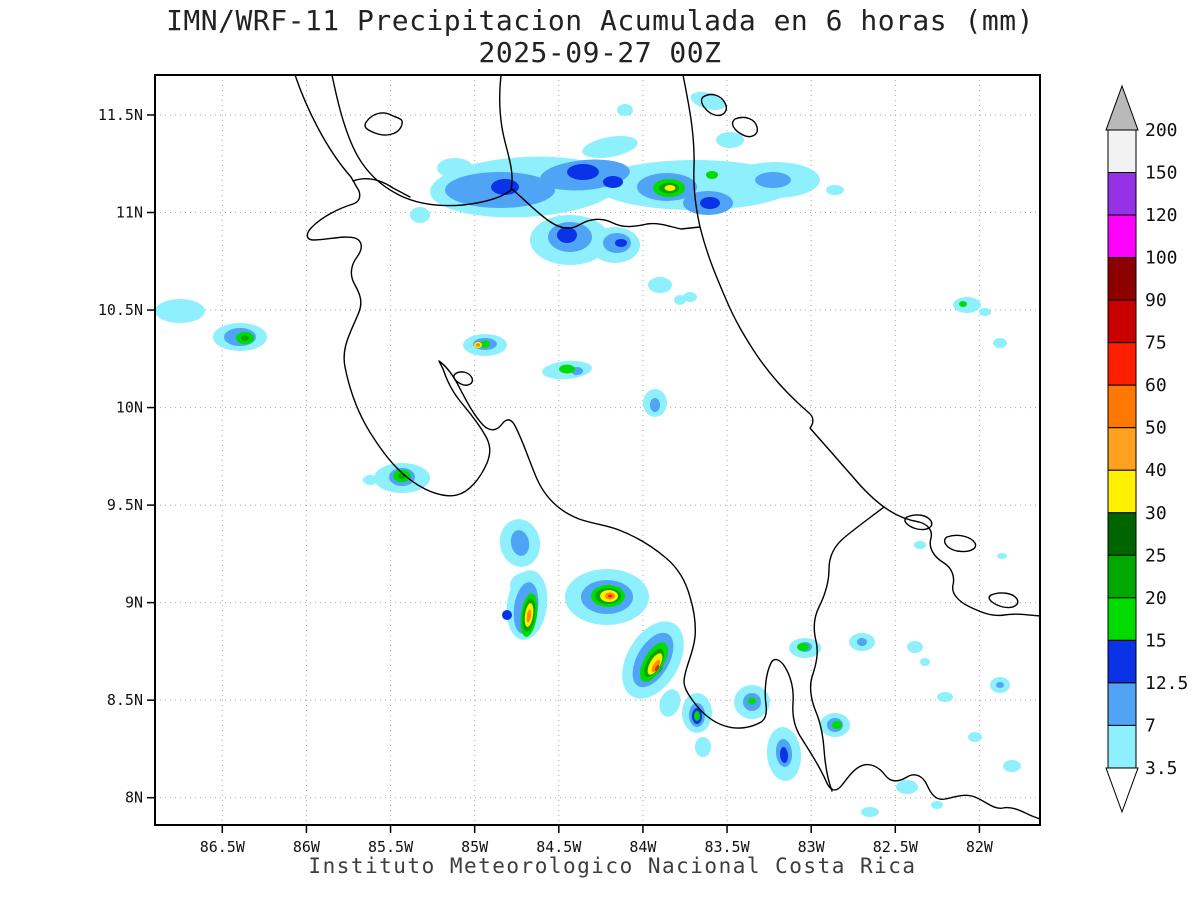  What do you see at coordinates (125, 505) in the screenshot?
I see `lat-tick-label: 9.5N` at bounding box center [125, 505].